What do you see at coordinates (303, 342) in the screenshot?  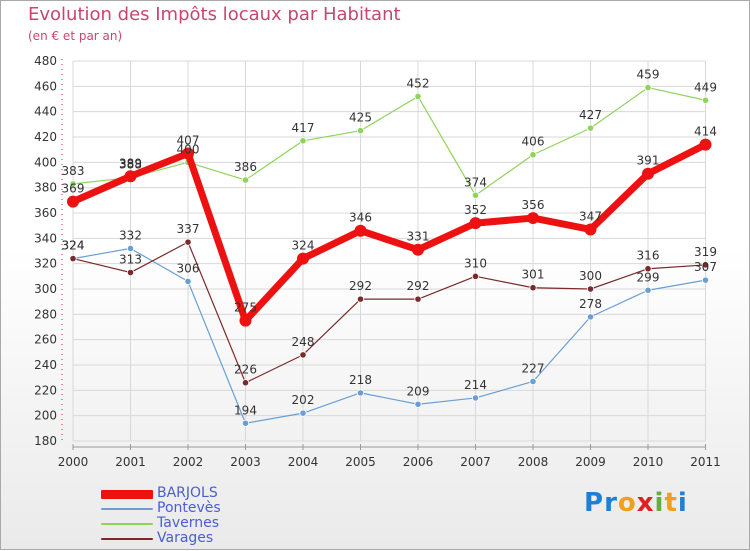 I see `data-label: 248` at bounding box center [303, 342].